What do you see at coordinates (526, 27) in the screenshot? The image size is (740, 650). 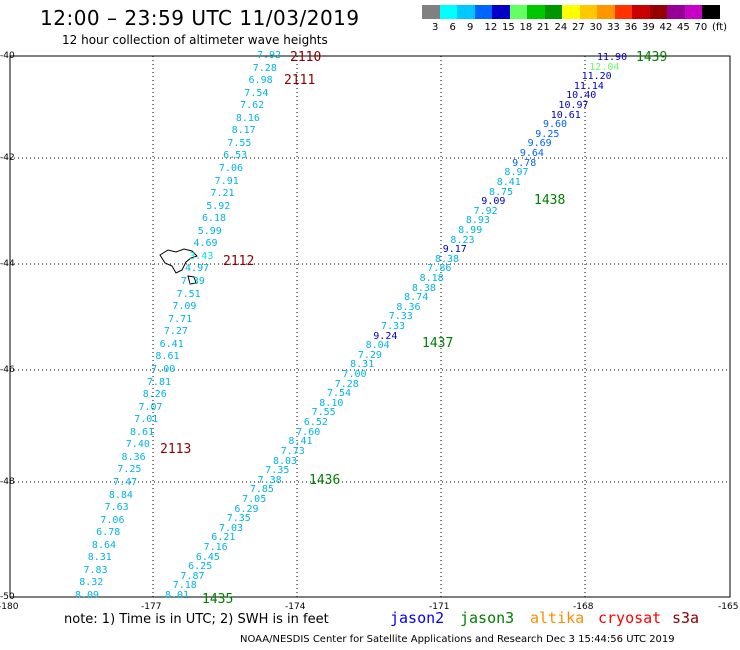 I see `colorbar-label: 18` at bounding box center [526, 27].